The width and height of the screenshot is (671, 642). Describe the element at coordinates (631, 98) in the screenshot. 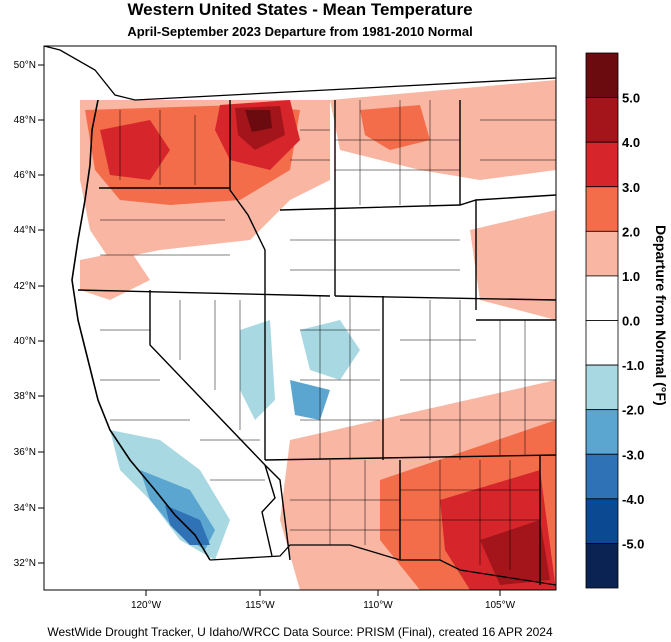

I see `colorbar-label: 5.0` at that location.